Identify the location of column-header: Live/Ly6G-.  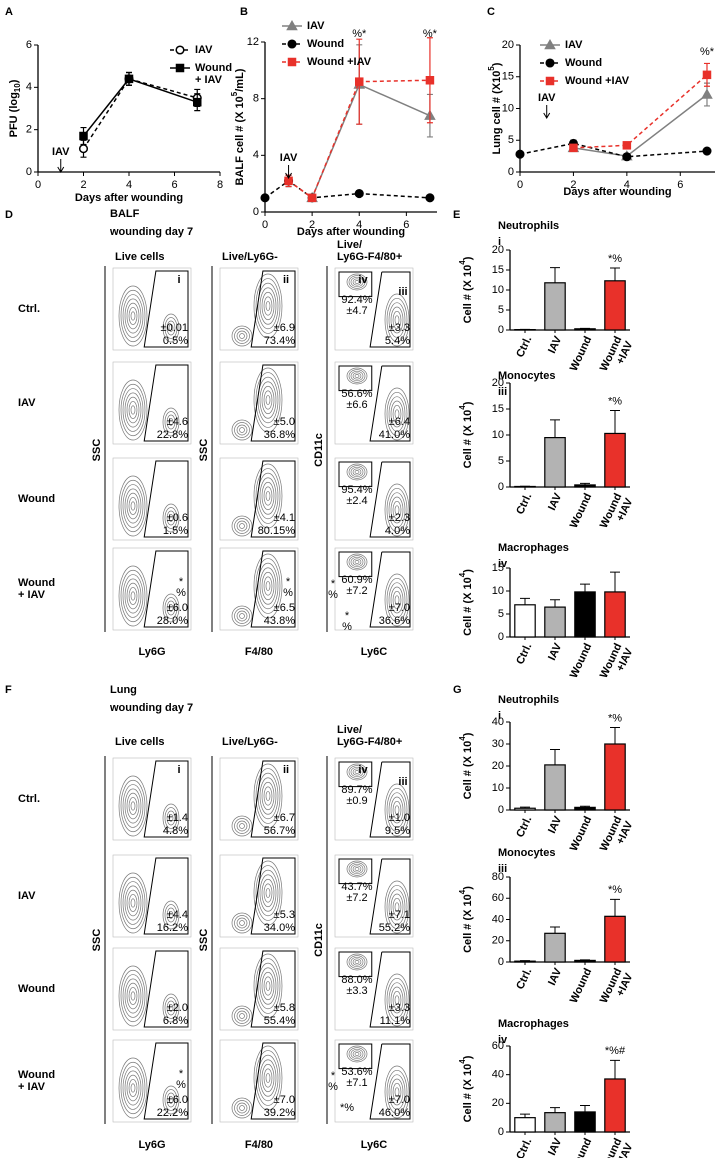
(250, 742).